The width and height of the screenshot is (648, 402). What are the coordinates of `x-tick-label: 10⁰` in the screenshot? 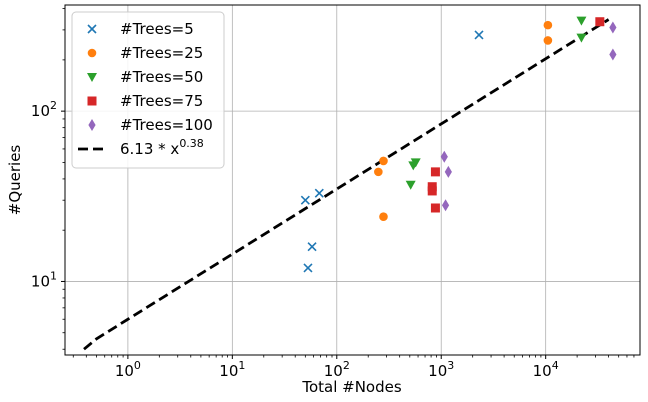 It's located at (128, 369).